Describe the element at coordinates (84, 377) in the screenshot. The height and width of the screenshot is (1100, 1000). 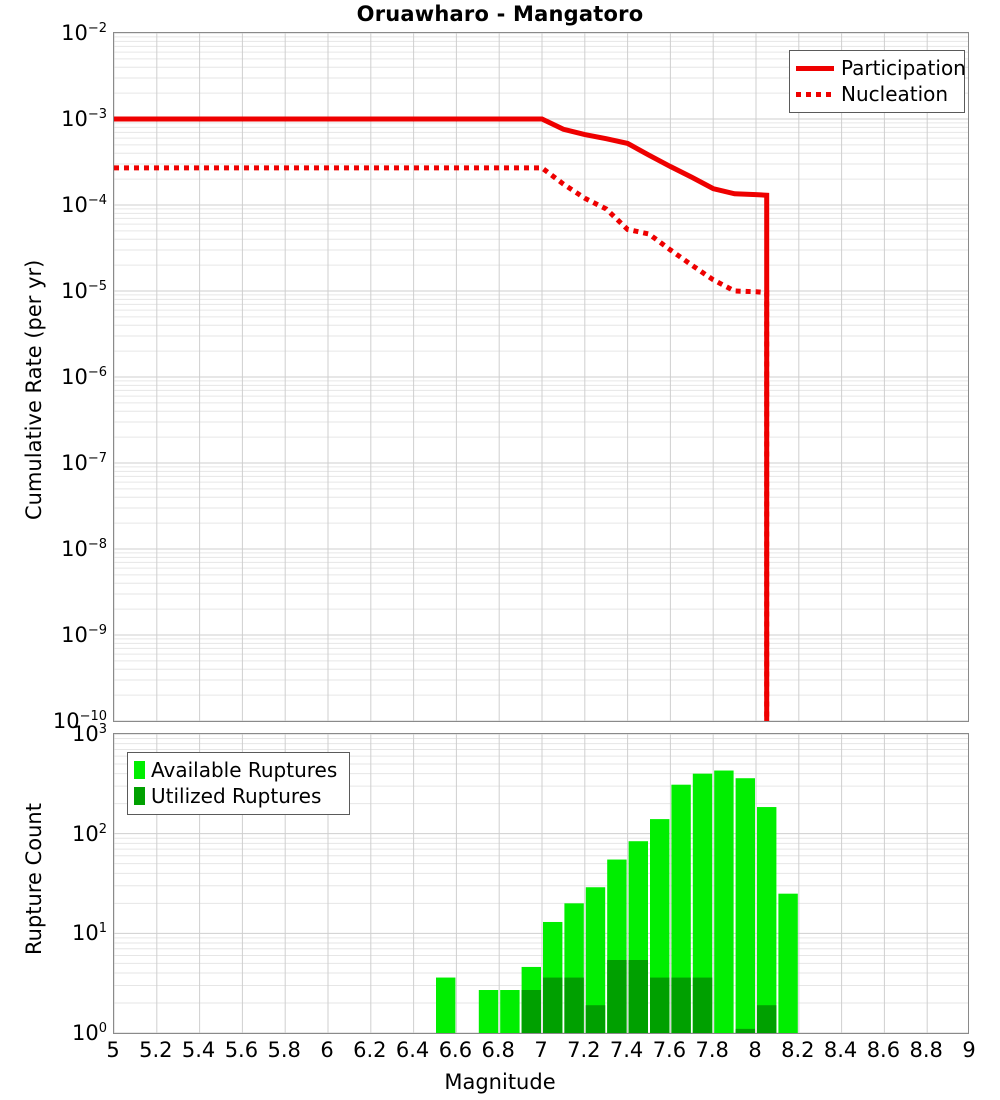
I see `rate-y-tick: 10⁻⁶` at that location.